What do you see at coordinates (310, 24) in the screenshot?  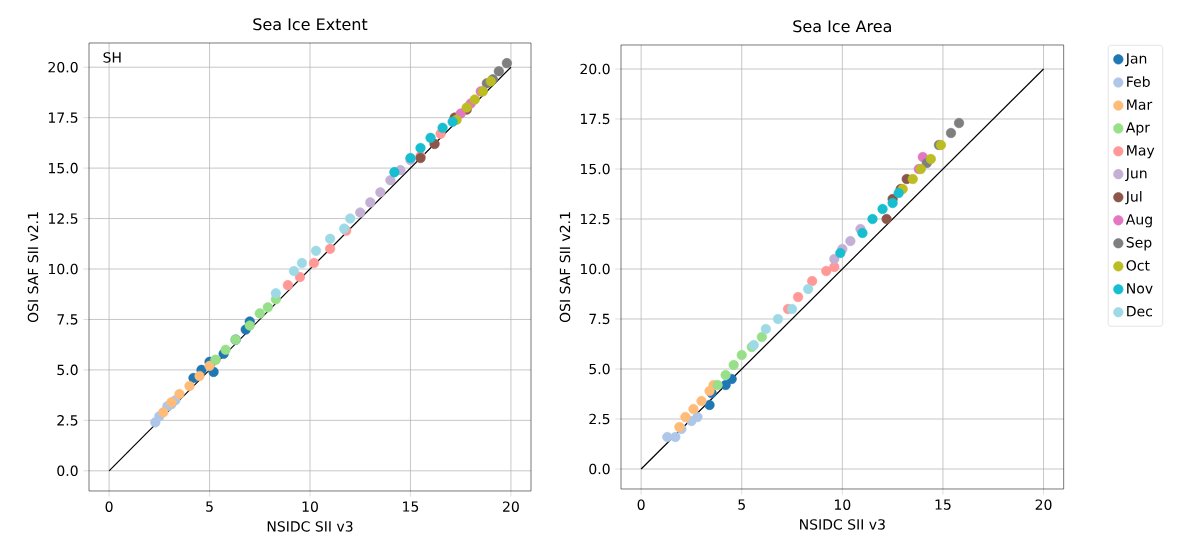 I see `chart-title: Sea Ice Extent` at bounding box center [310, 24].